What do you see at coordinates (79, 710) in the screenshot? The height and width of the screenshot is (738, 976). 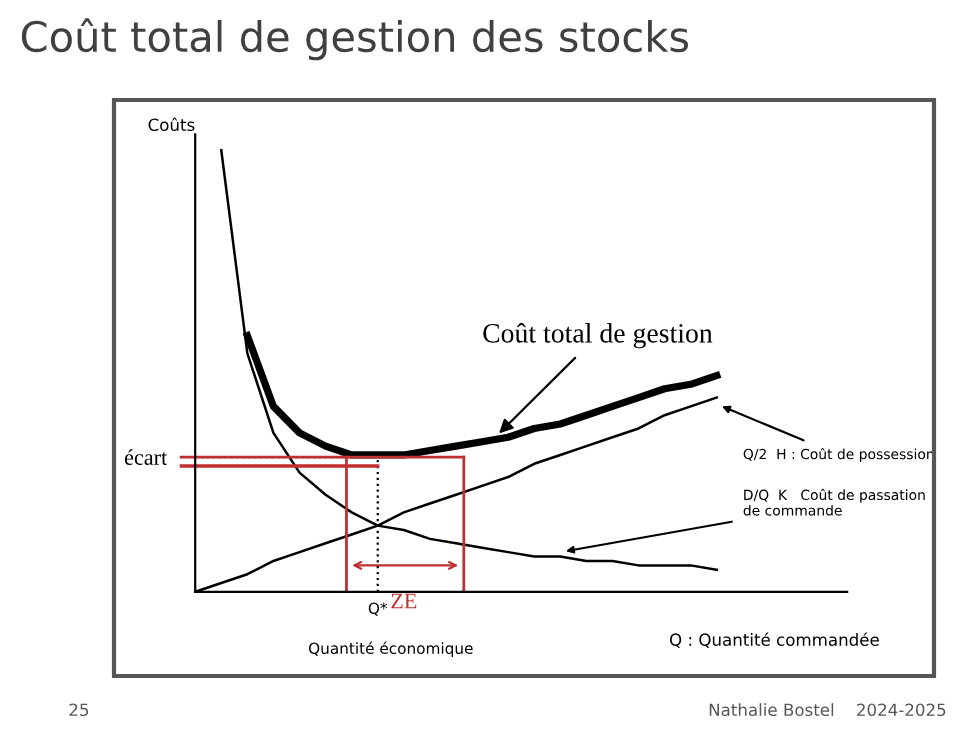 I see `text: 25` at bounding box center [79, 710].